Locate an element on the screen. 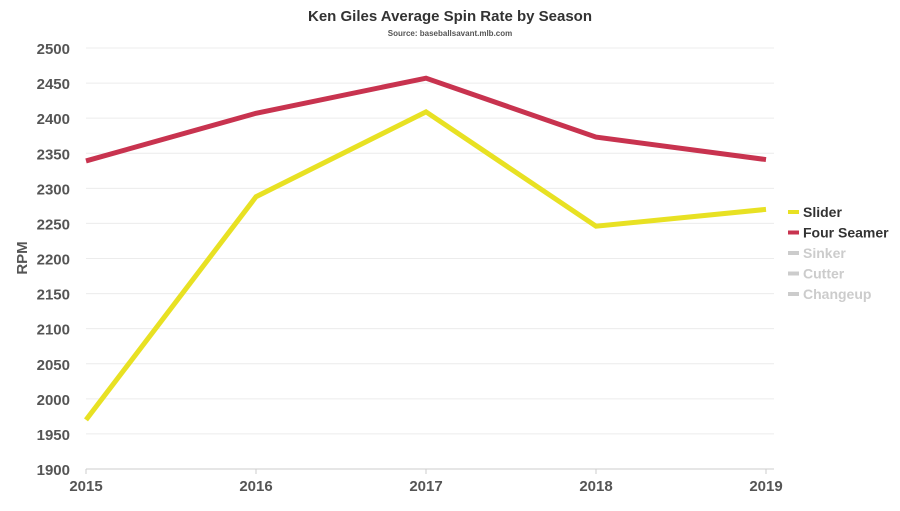  y-tick-label: 2300 is located at coordinates (53, 189).